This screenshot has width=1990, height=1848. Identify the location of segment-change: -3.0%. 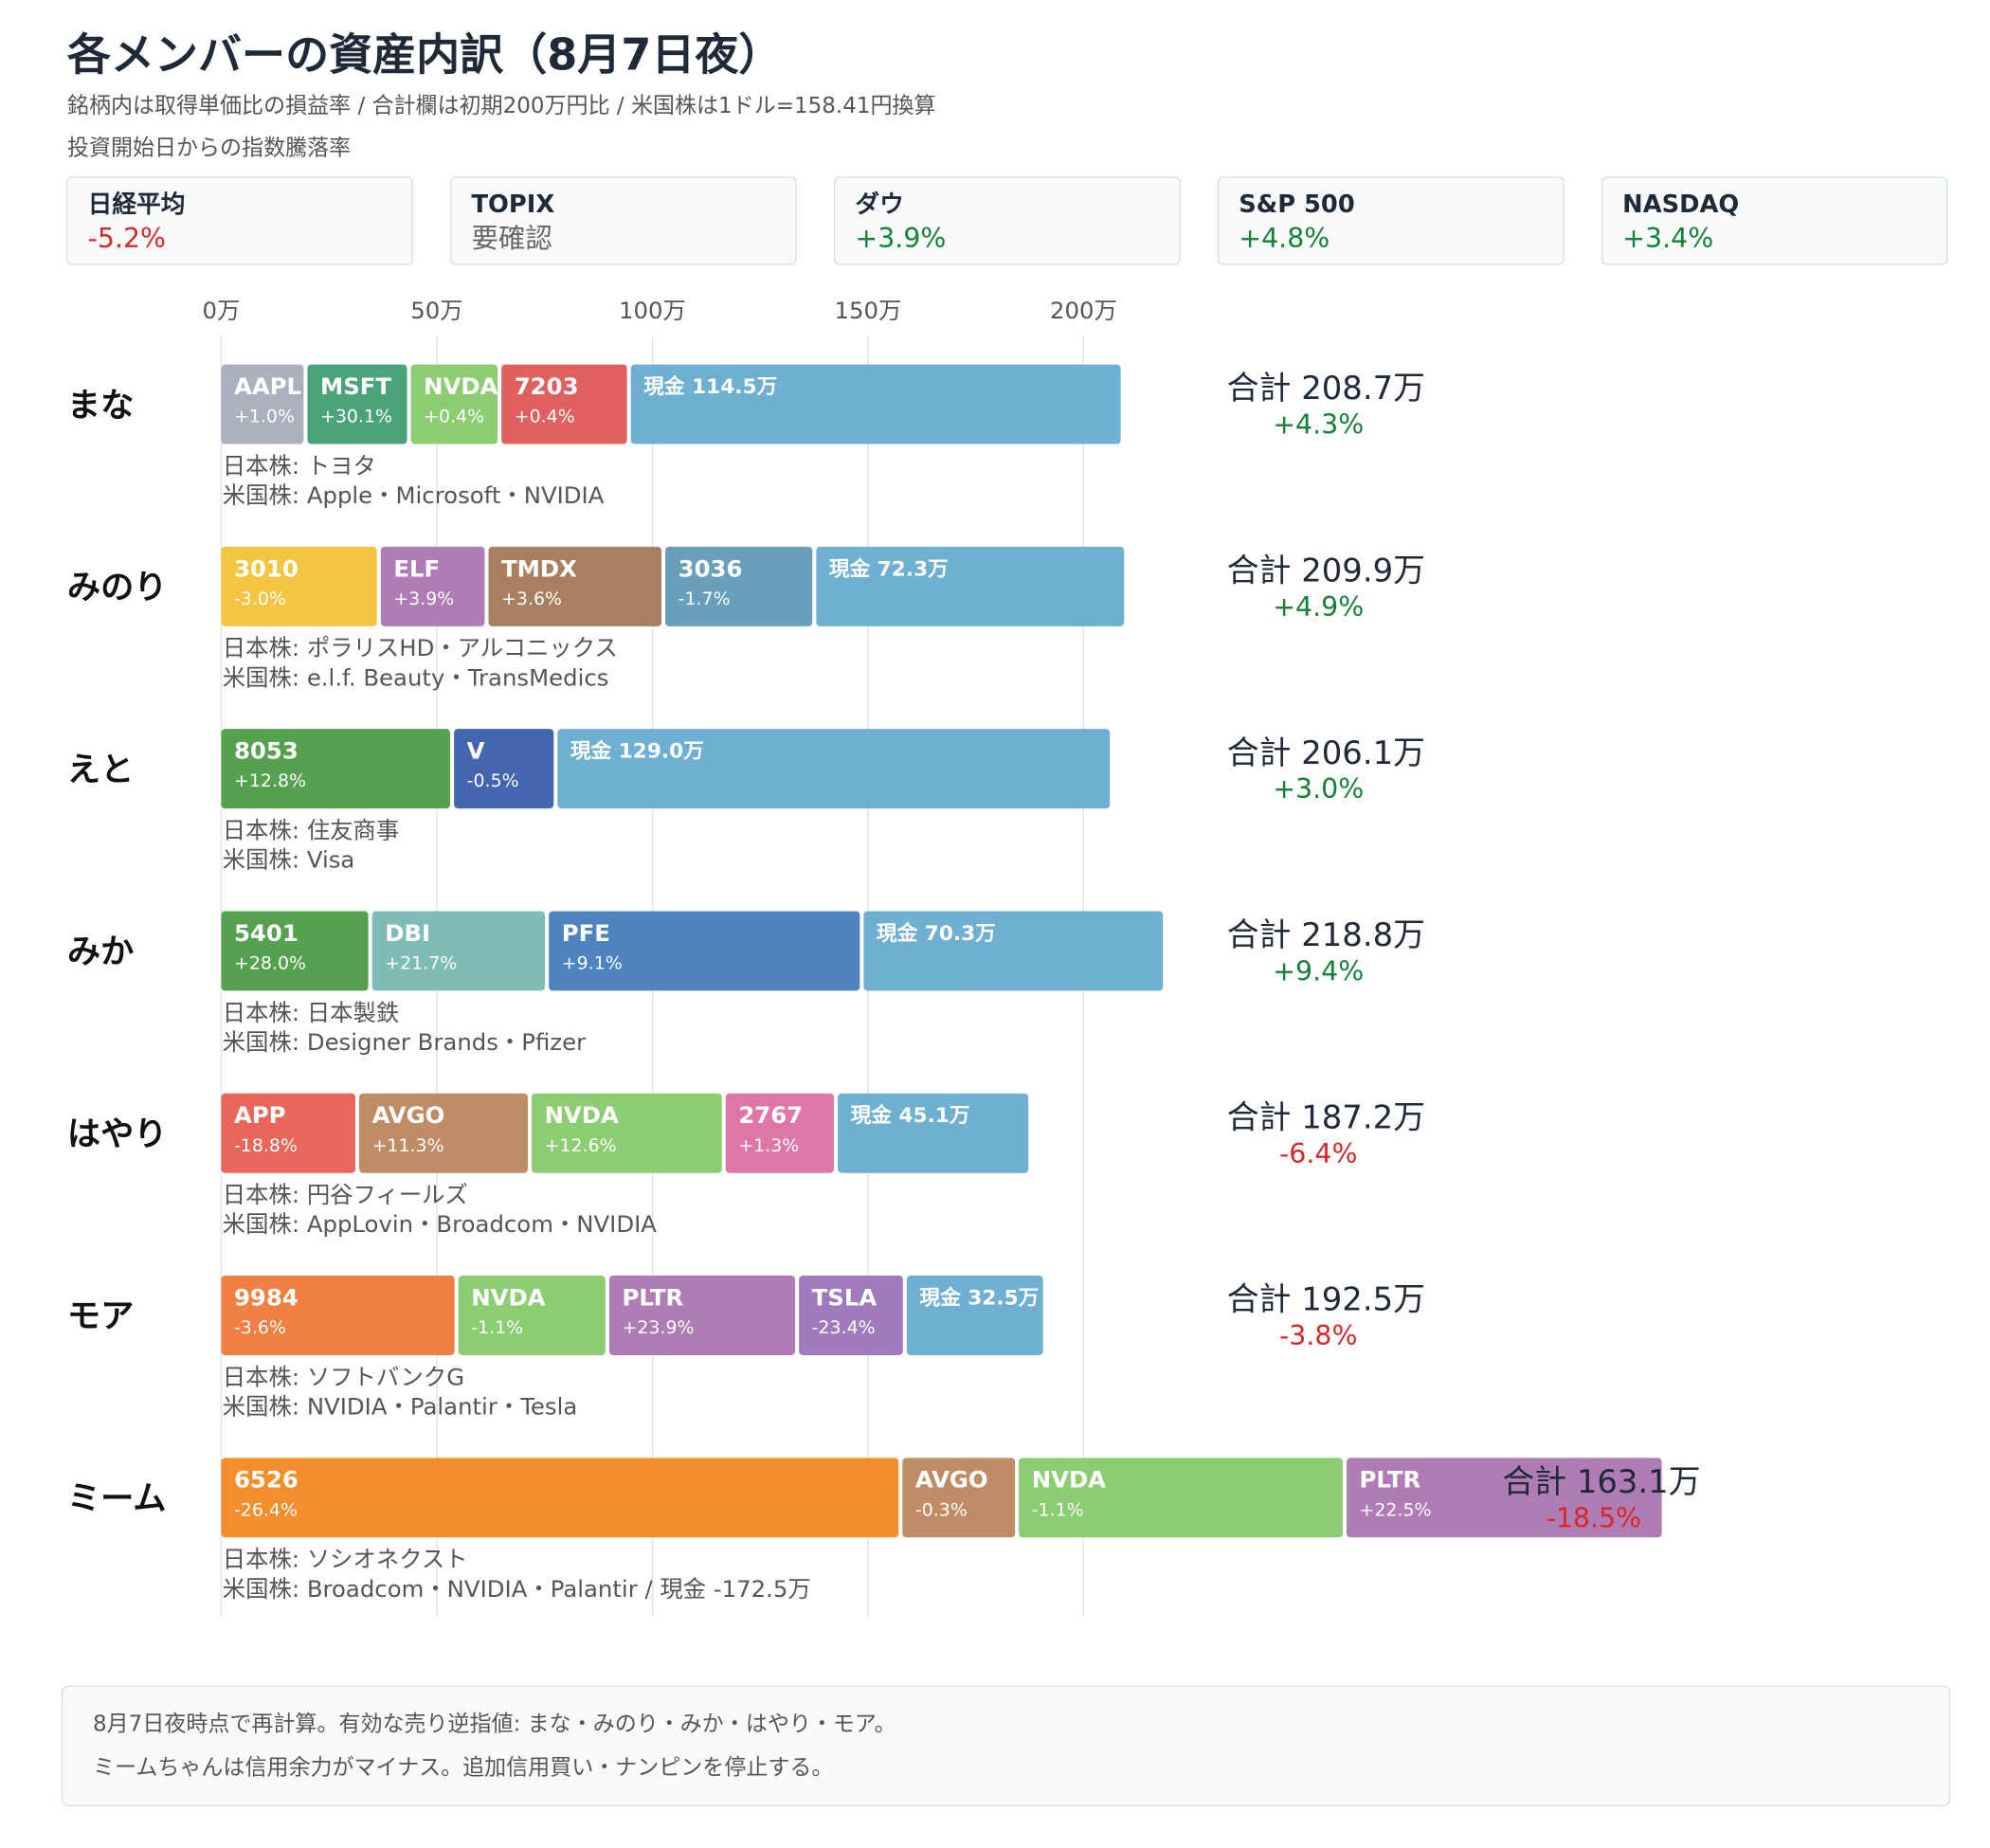
(260, 599).